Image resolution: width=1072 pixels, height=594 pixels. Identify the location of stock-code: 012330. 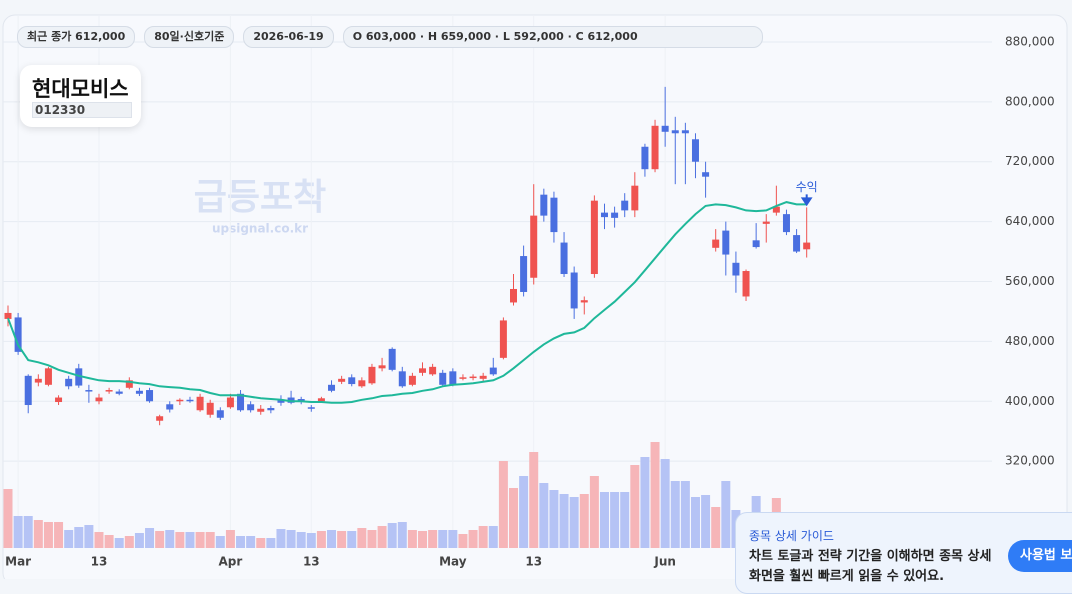
(82, 110).